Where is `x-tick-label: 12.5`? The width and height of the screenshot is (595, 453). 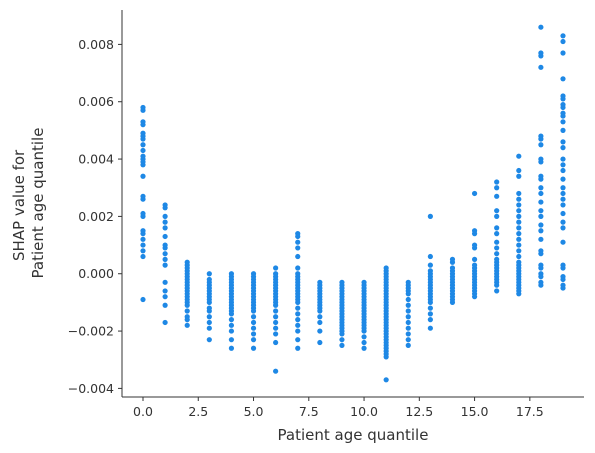
x-tick-label: 12.5 is located at coordinates (419, 411).